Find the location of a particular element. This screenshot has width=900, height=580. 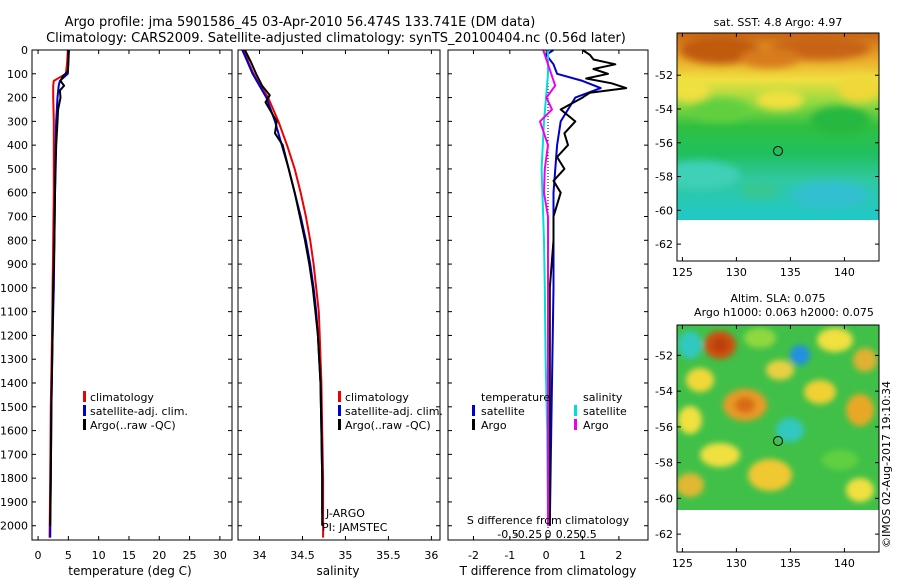

x-tick-label: 1 is located at coordinates (582, 555).